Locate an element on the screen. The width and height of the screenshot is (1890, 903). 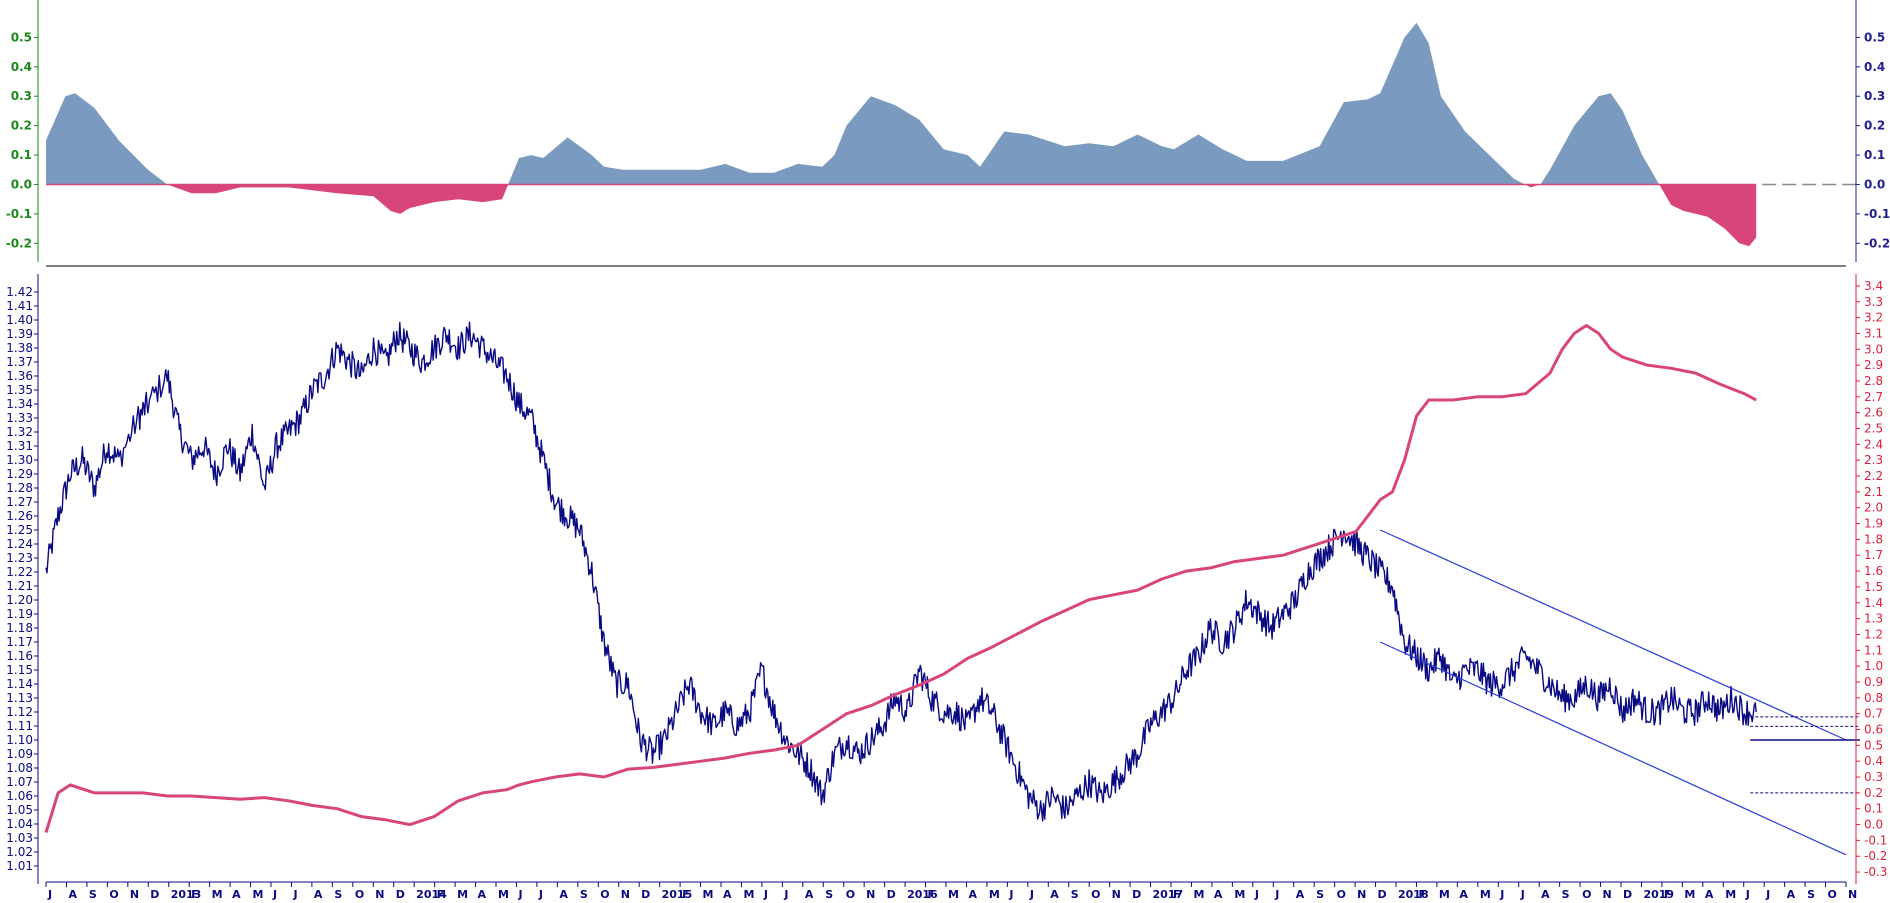
price-left-tick-label: 1.34 is located at coordinates (19, 404).